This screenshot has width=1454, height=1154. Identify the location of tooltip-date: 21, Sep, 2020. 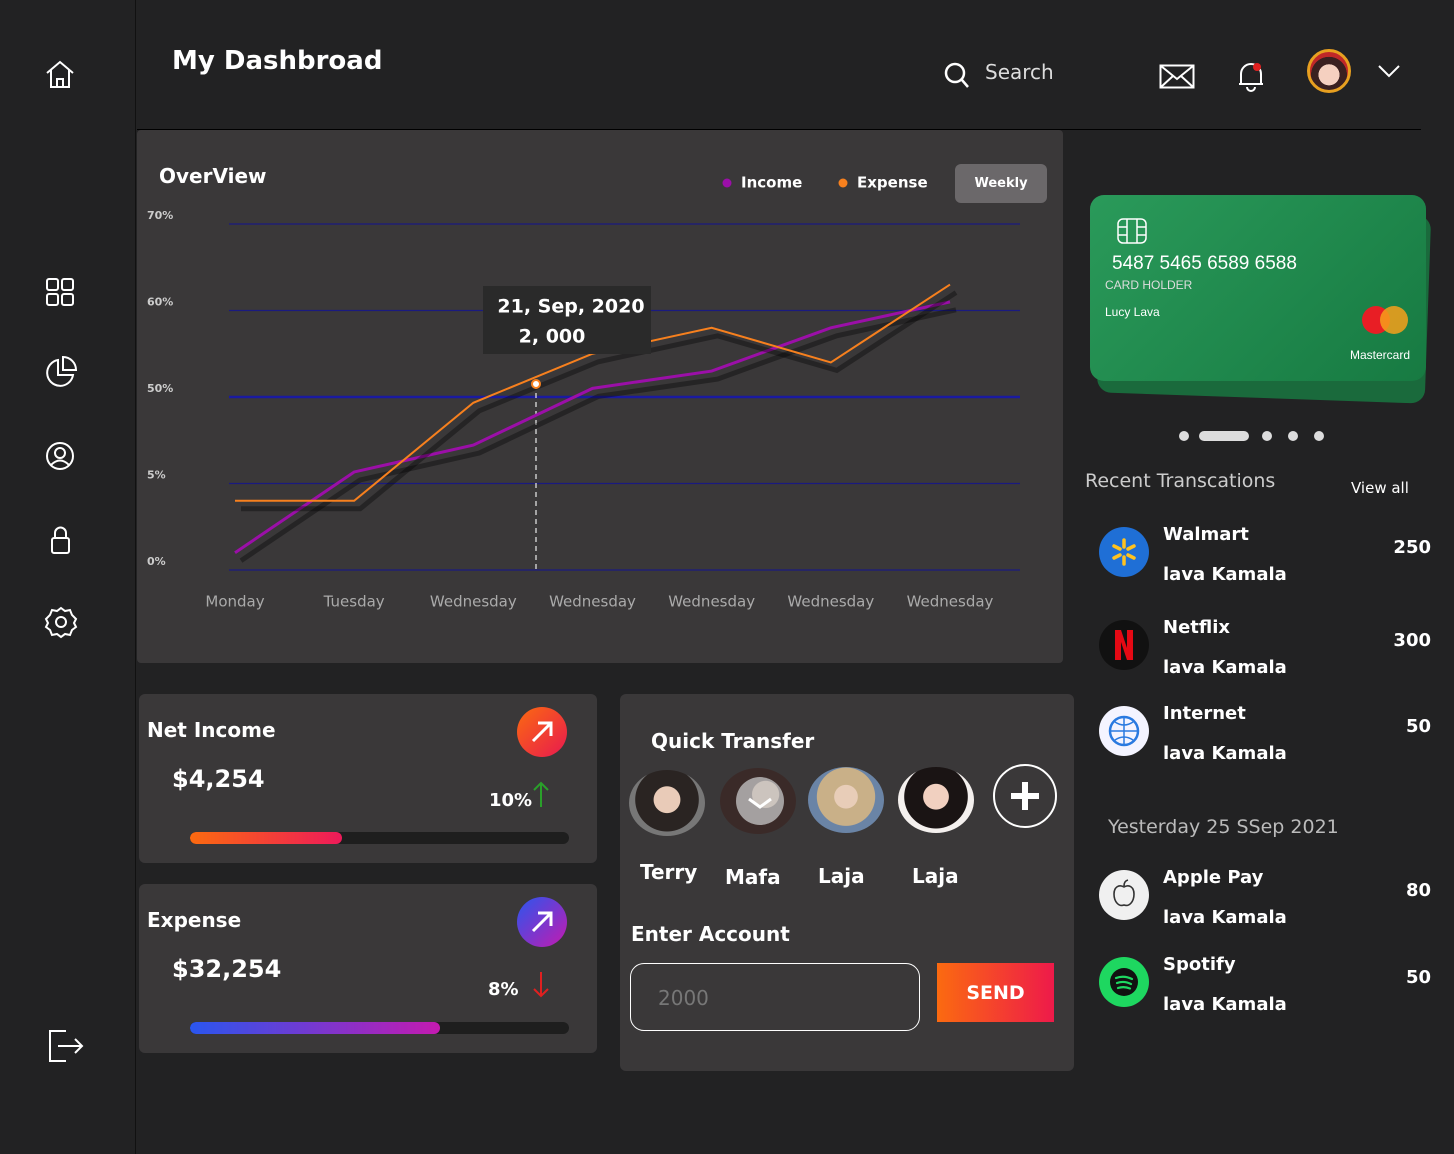
(570, 307).